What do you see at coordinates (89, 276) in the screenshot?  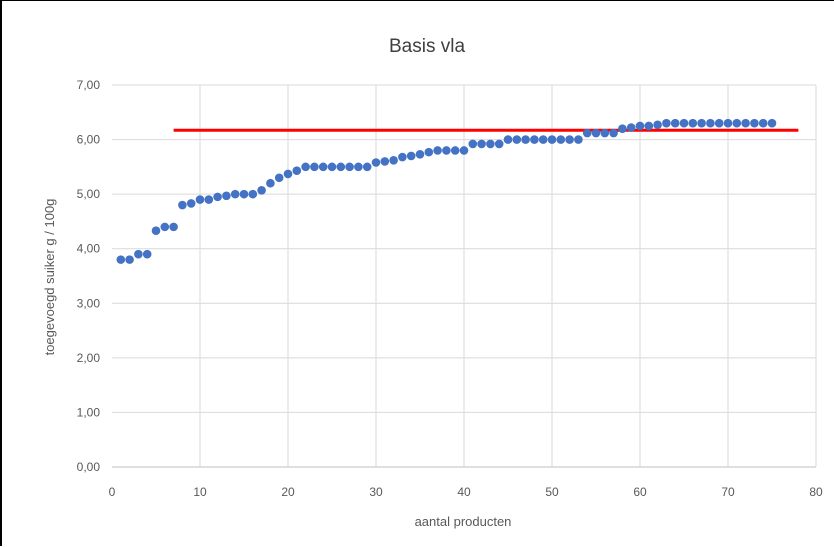 I see `y-axis-tick-labels: 0,00 1,00 2,00 3,00 4,00 5,00 6,00 7,00` at bounding box center [89, 276].